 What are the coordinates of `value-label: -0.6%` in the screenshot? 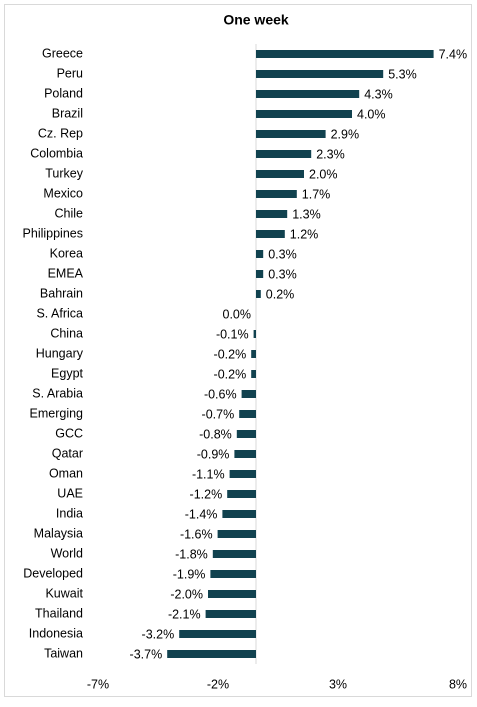 It's located at (220, 394).